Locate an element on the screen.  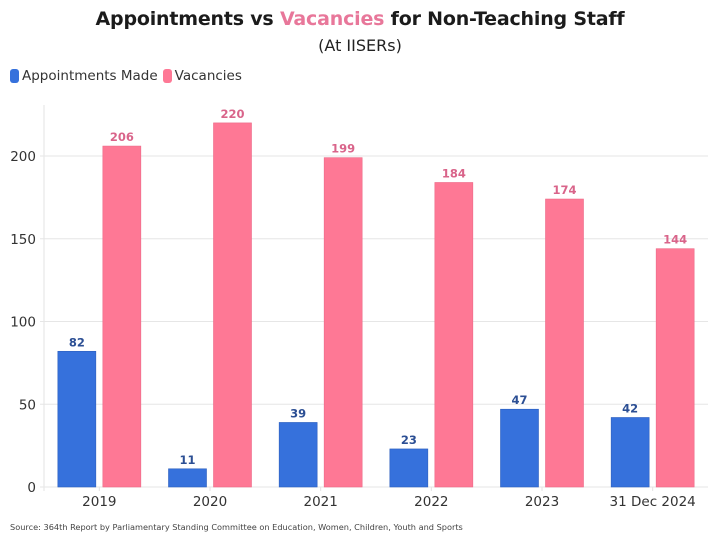
title-part-highlight: Vacancies is located at coordinates (332, 19).